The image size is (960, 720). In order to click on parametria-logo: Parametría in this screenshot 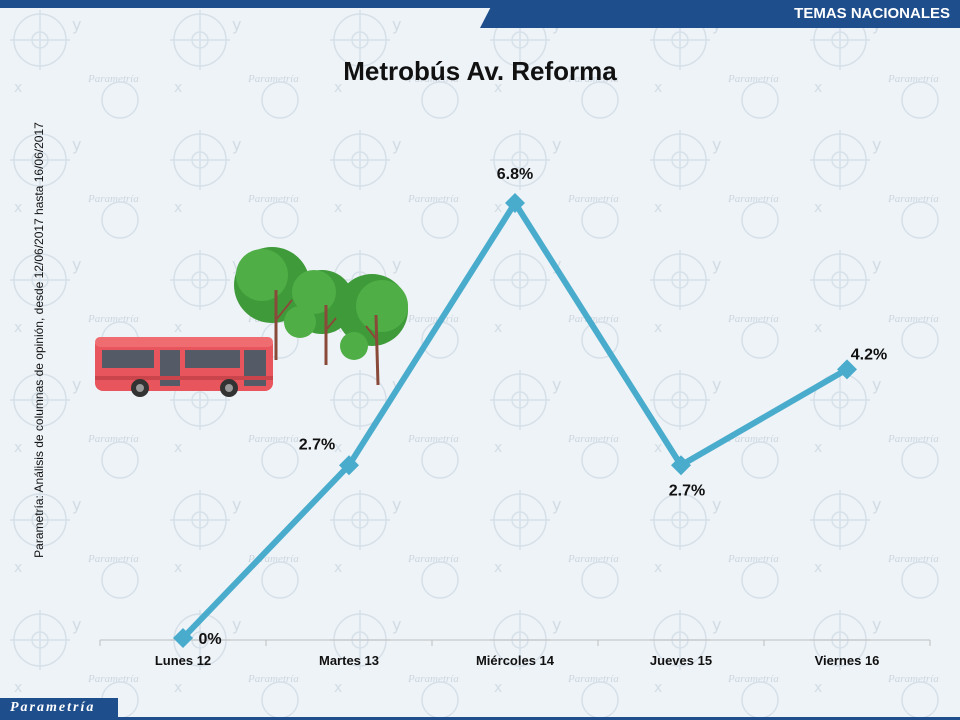, I will do `click(59, 709)`.